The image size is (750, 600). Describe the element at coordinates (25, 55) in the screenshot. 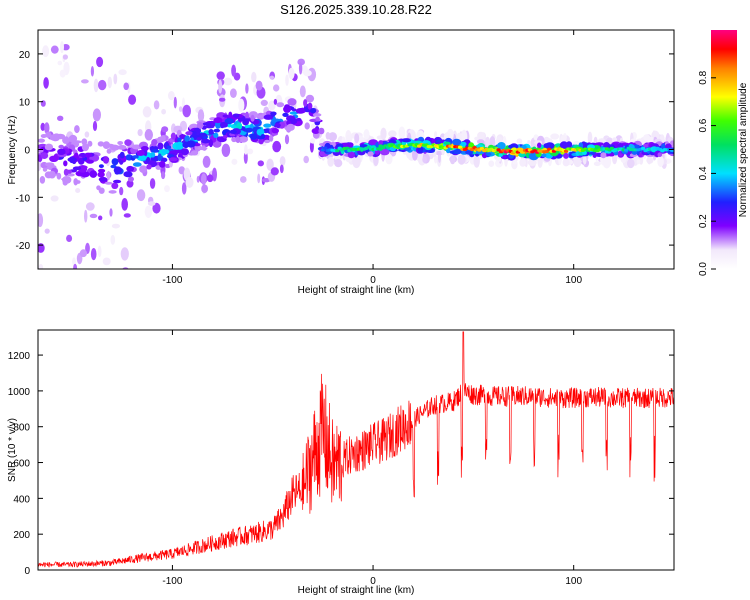

I see `y-tick-label: 20` at that location.